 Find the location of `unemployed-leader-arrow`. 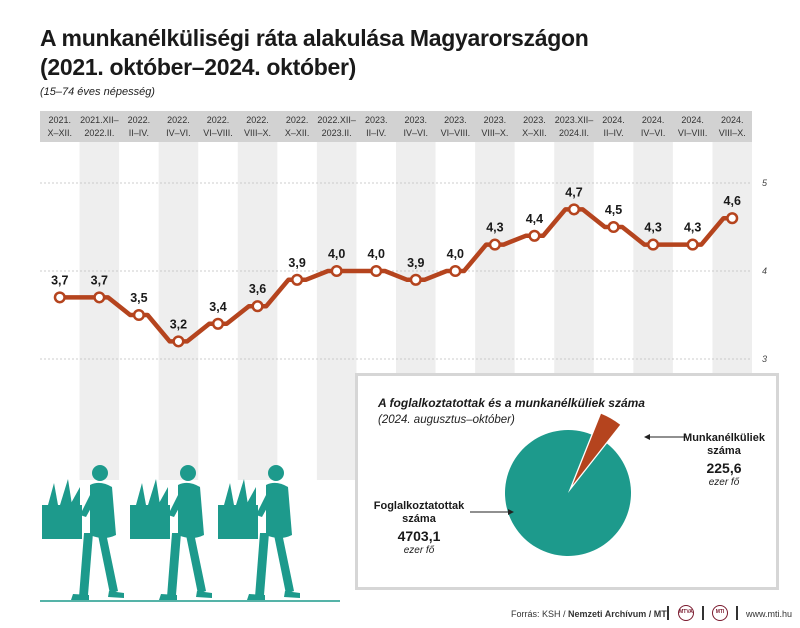

unemployed-leader-arrow is located at coordinates (647, 437).